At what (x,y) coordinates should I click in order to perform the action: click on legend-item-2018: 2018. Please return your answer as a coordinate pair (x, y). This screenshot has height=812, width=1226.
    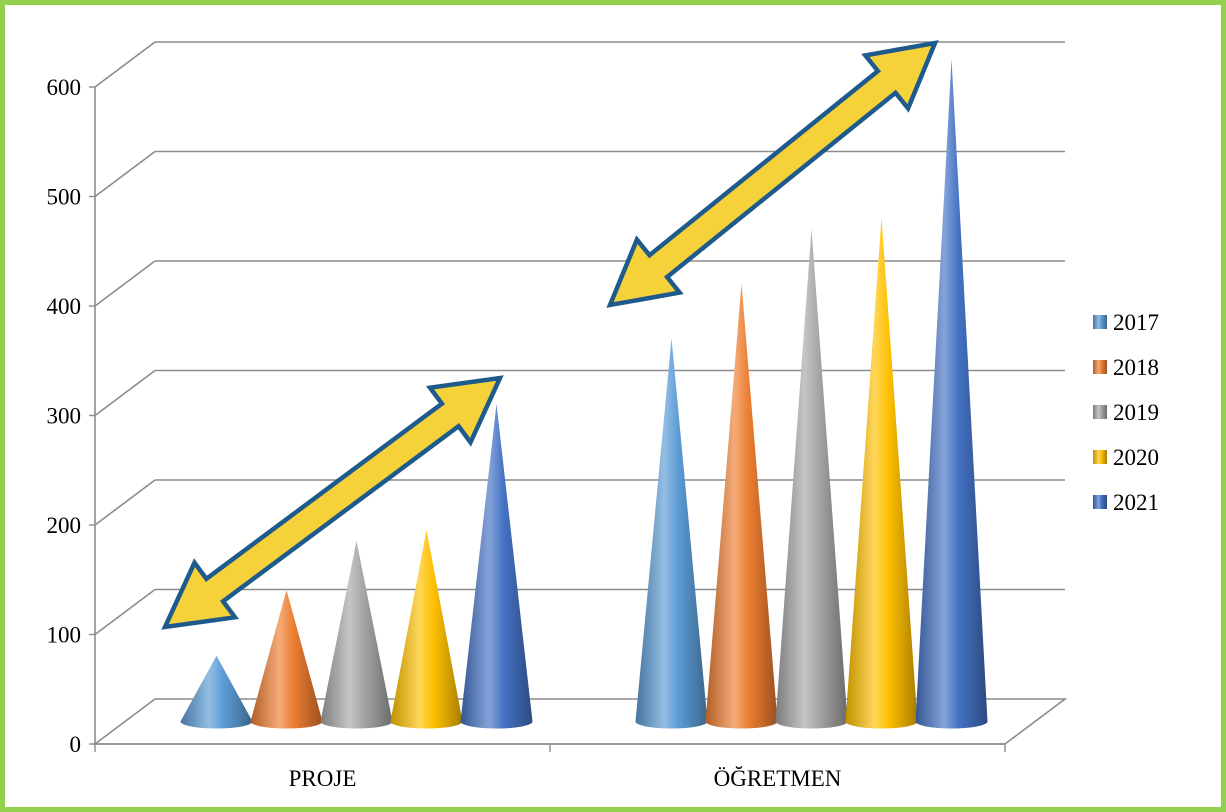
    Looking at the image, I should click on (1126, 367).